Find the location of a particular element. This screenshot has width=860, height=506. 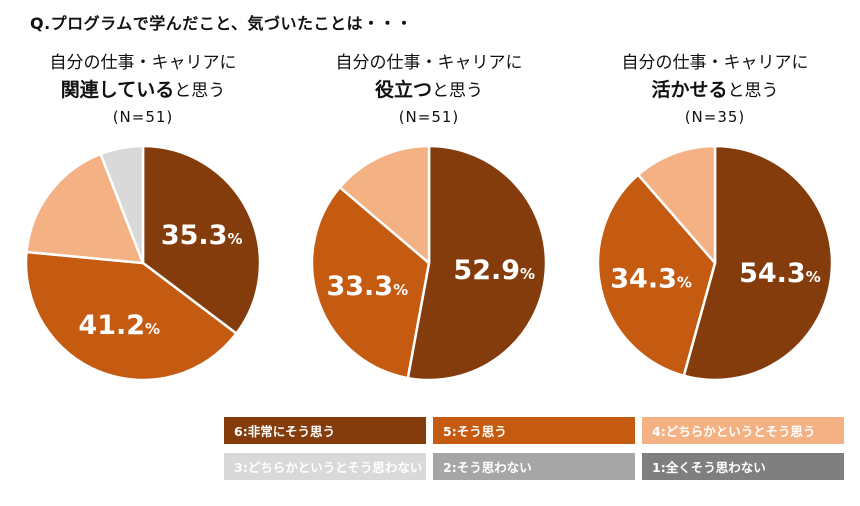

pie-slice-label: 41.2% is located at coordinates (119, 325).